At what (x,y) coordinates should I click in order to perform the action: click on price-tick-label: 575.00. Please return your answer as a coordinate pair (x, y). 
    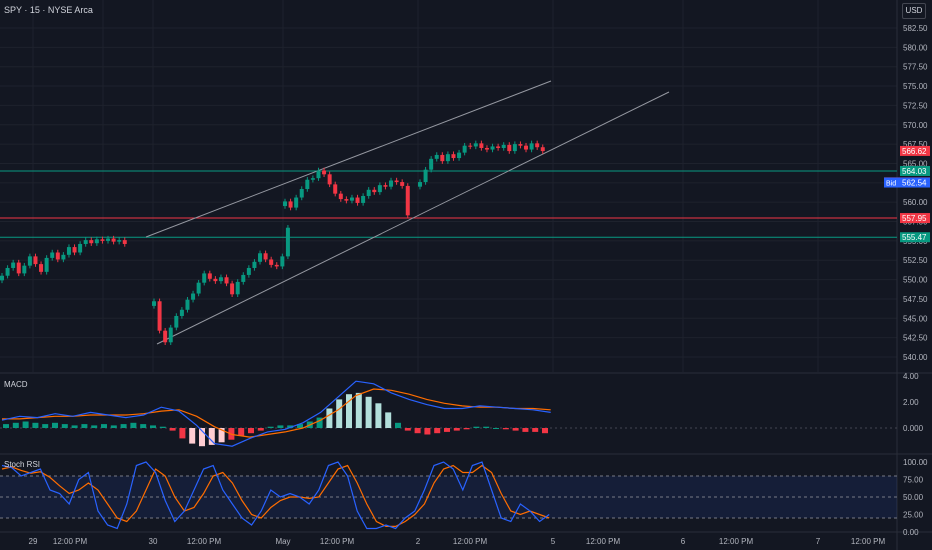
    Looking at the image, I should click on (915, 86).